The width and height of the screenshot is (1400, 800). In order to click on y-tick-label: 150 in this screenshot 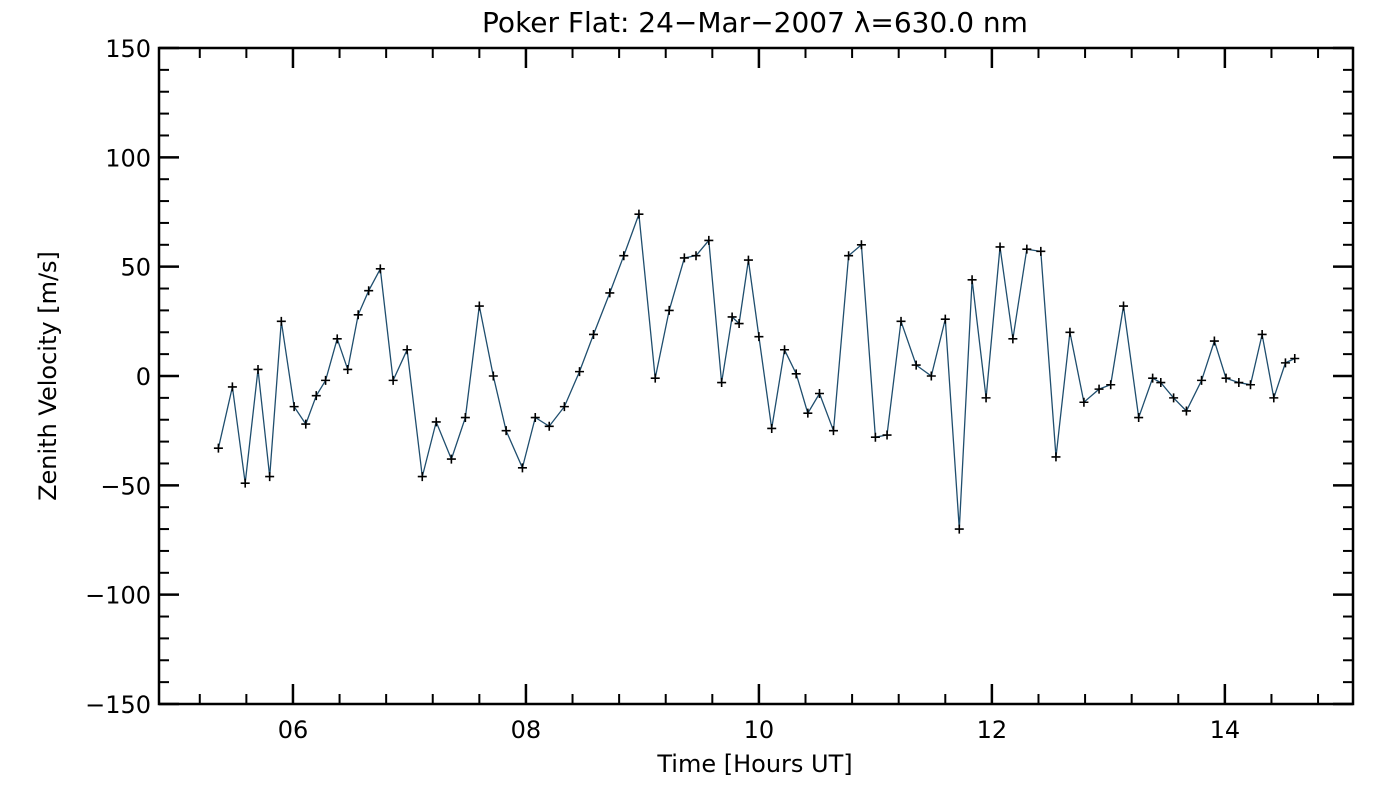, I will do `click(128, 49)`.